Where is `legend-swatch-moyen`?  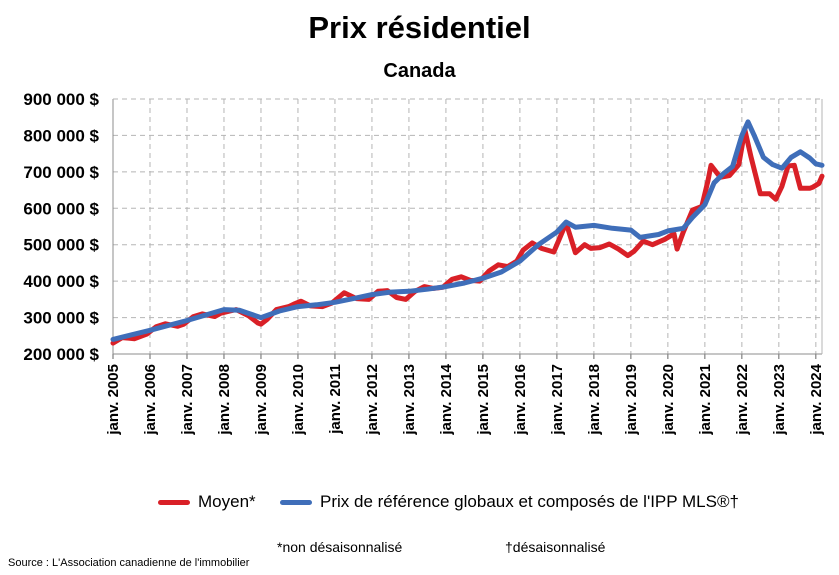
legend-swatch-moyen is located at coordinates (174, 502).